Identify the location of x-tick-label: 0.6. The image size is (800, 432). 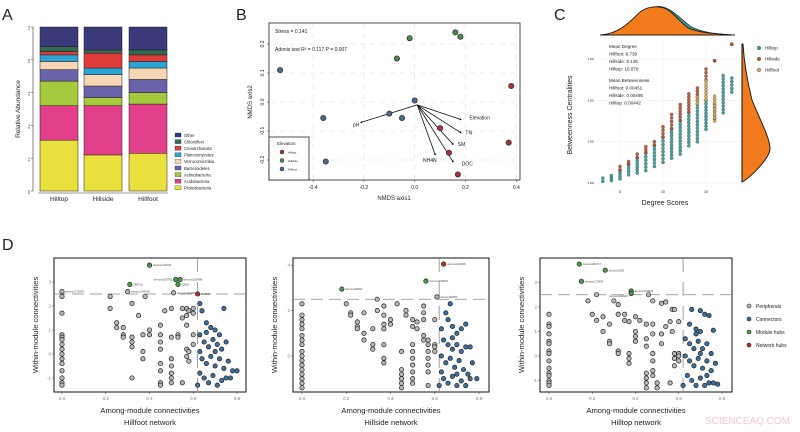
(679, 398).